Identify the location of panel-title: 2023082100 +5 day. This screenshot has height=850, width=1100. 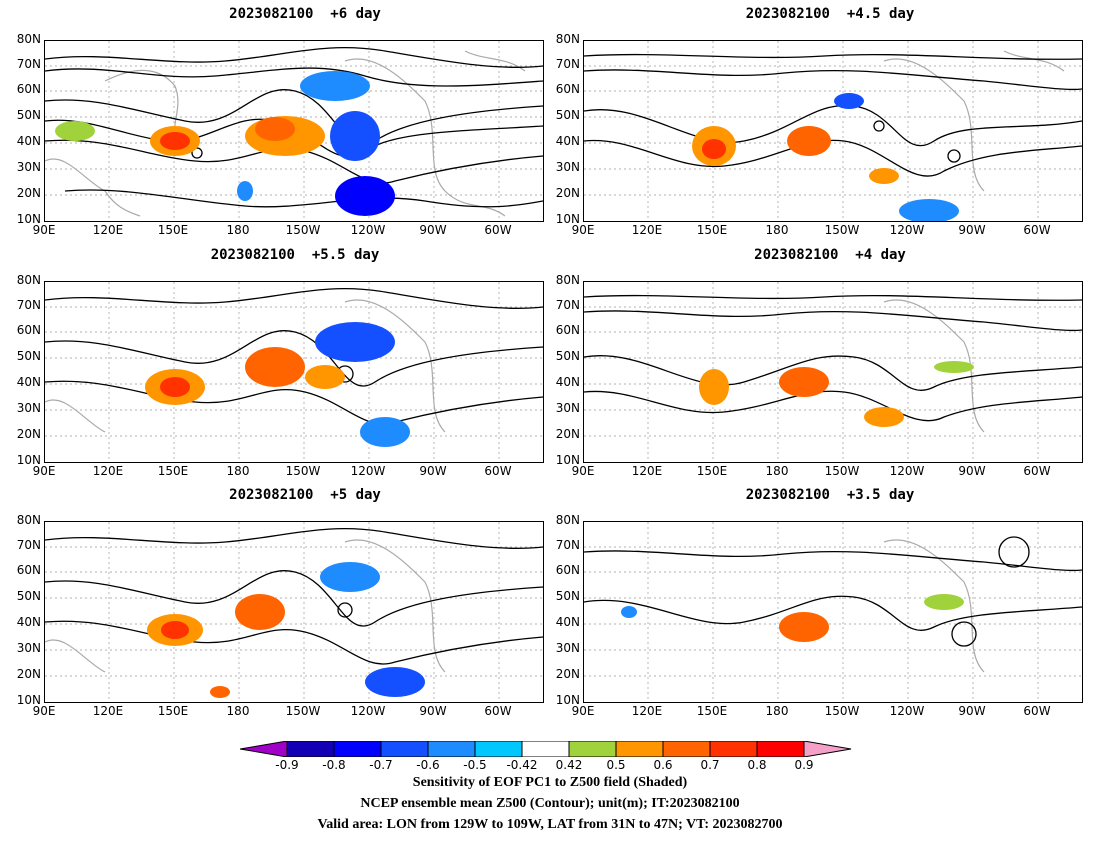
(305, 495).